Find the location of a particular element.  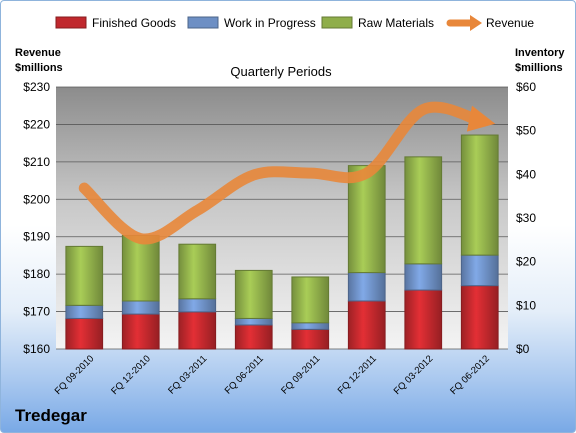

right-tick-label: $10 is located at coordinates (526, 305).